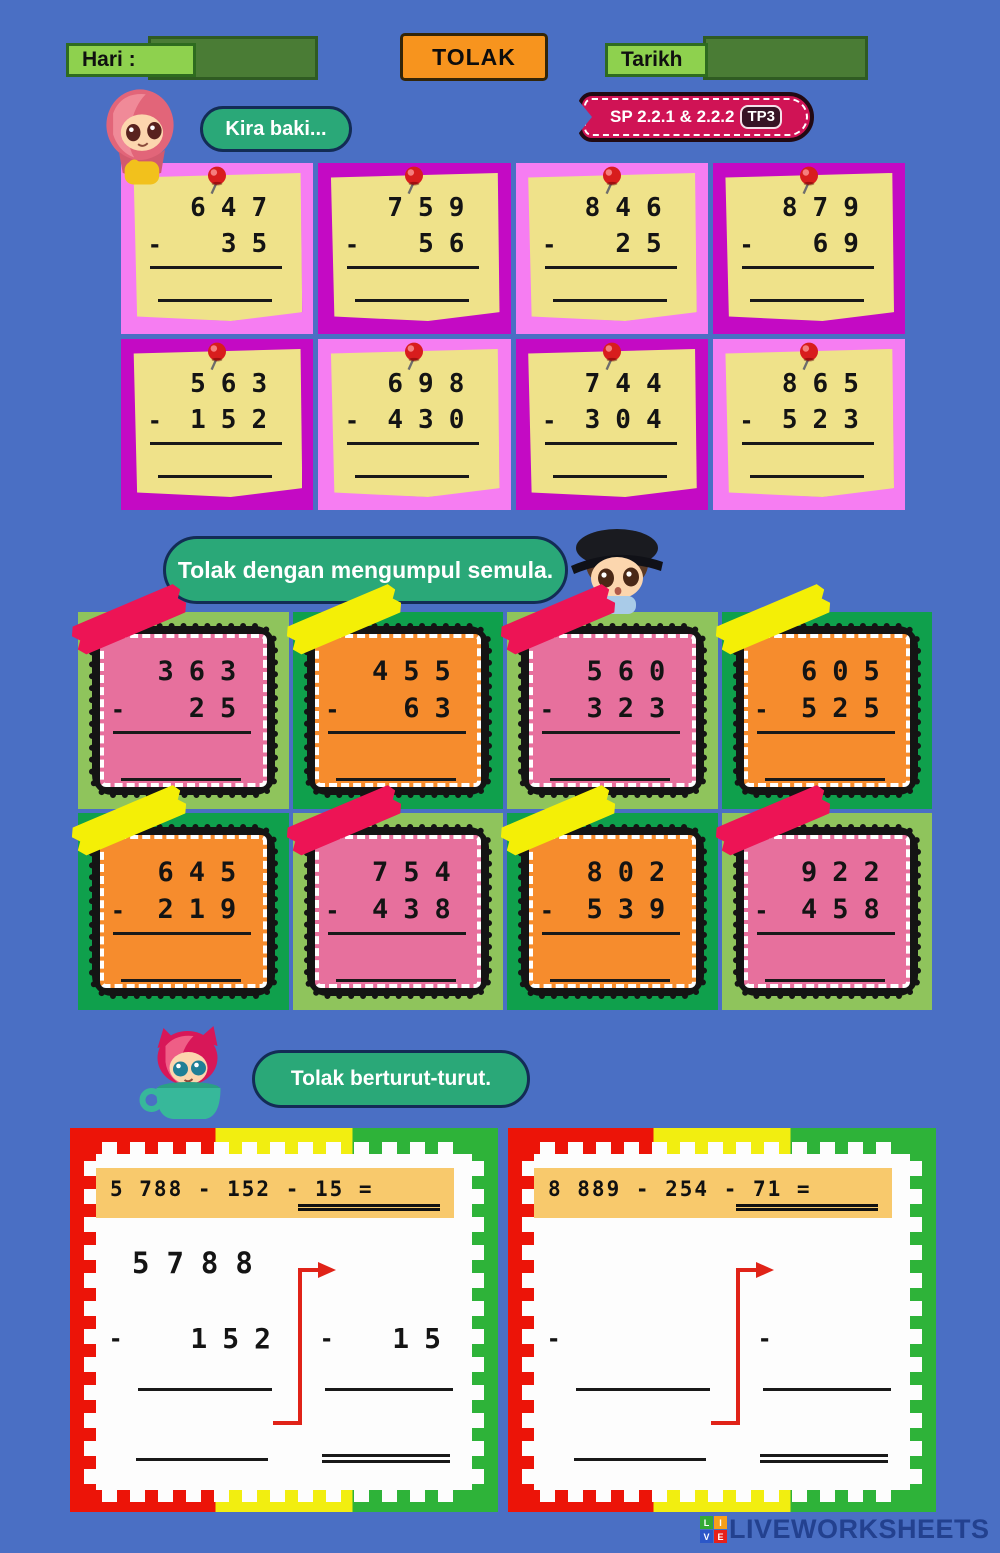 This screenshot has width=1000, height=1553. What do you see at coordinates (809, 423) in the screenshot?
I see `sticky-note: 865 - 523` at bounding box center [809, 423].